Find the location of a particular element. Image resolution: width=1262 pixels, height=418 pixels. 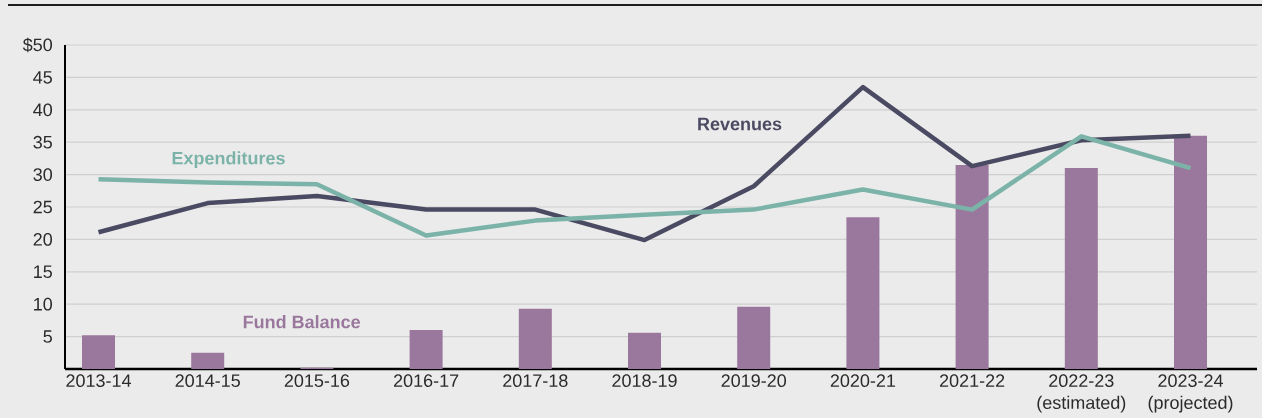

y-tick-label: 15 is located at coordinates (43, 272).